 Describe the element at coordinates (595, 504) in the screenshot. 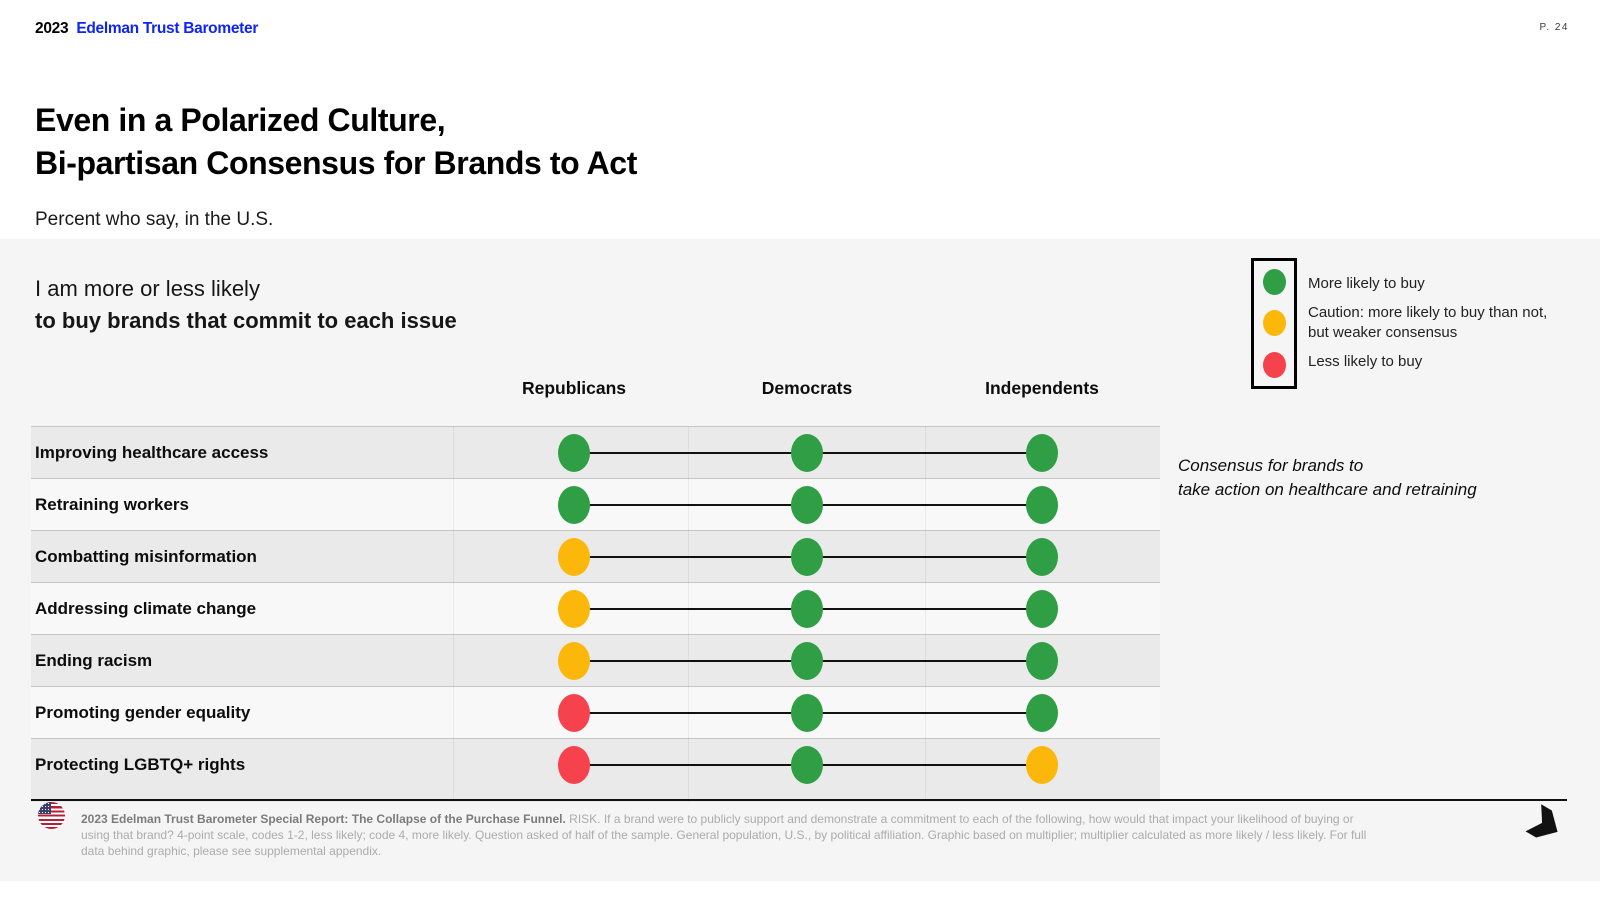

I see `table-row: Retraining workers` at that location.